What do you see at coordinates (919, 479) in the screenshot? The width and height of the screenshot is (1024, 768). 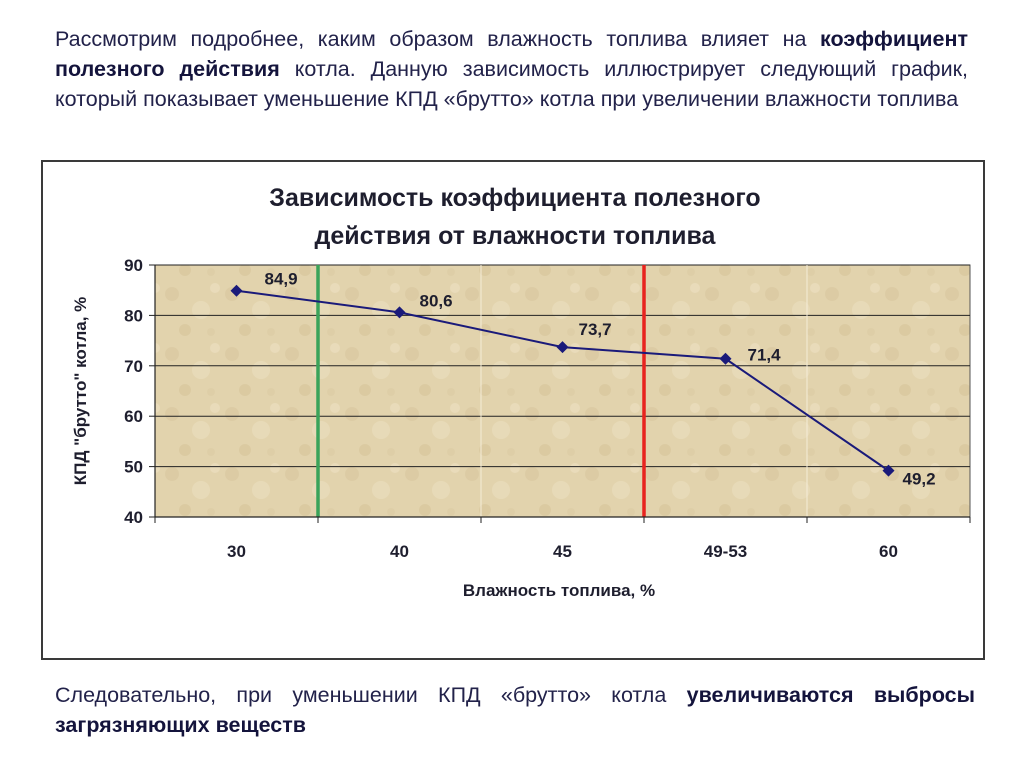 I see `data-label-4: 49,2` at bounding box center [919, 479].